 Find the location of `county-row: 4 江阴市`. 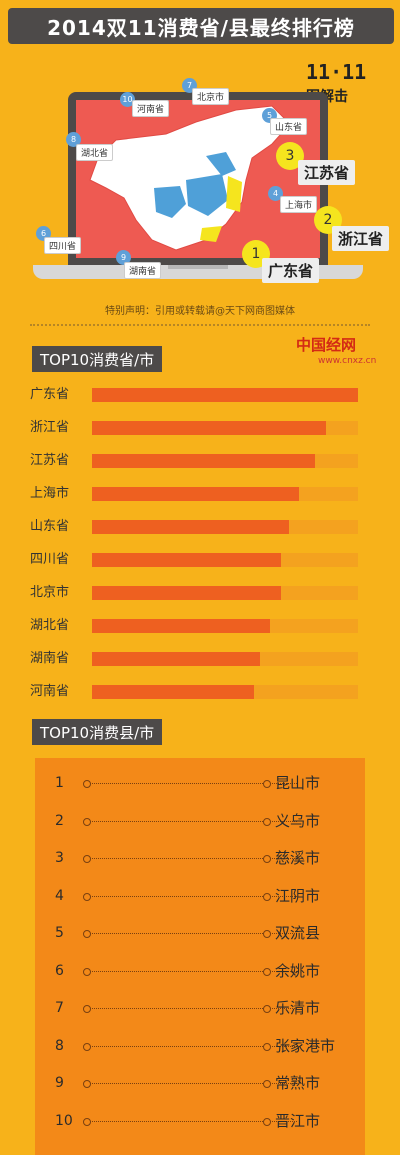

county-row: 4 江阴市 is located at coordinates (200, 896).